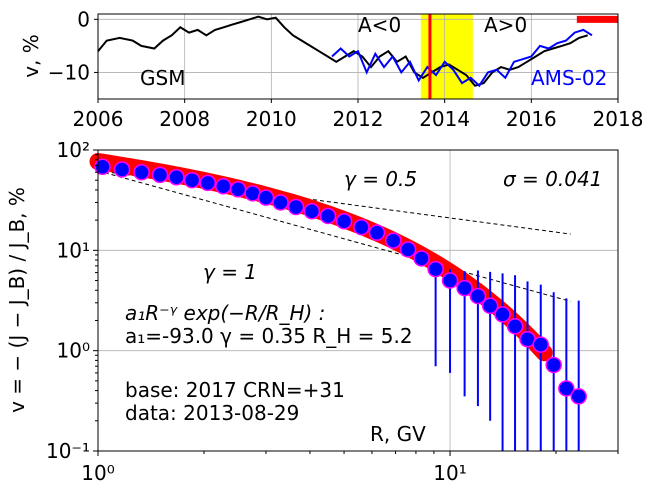  I want to click on top-series-group, so click(345, 51).